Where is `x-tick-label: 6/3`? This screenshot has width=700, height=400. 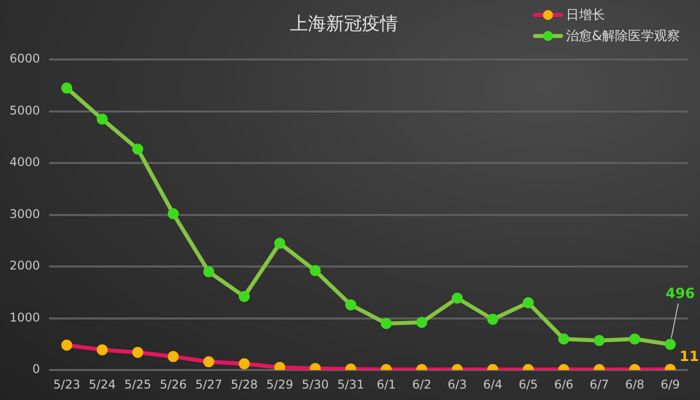
x-tick-label: 6/3 is located at coordinates (457, 384).